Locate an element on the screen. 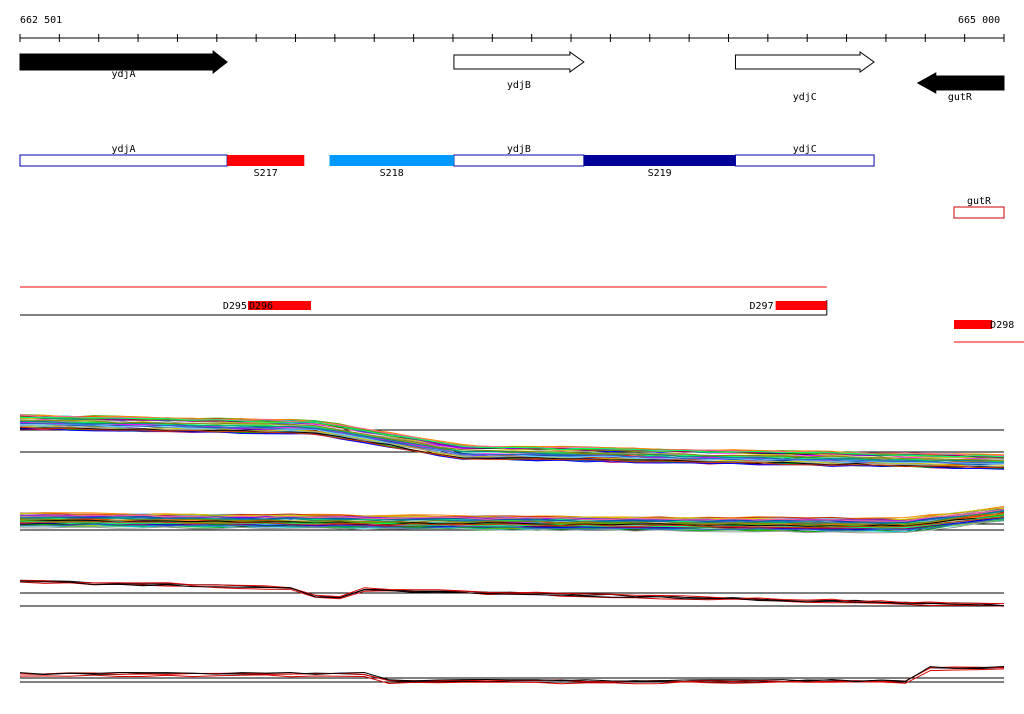 The height and width of the screenshot is (714, 1024). promoter-D297 is located at coordinates (801, 305).